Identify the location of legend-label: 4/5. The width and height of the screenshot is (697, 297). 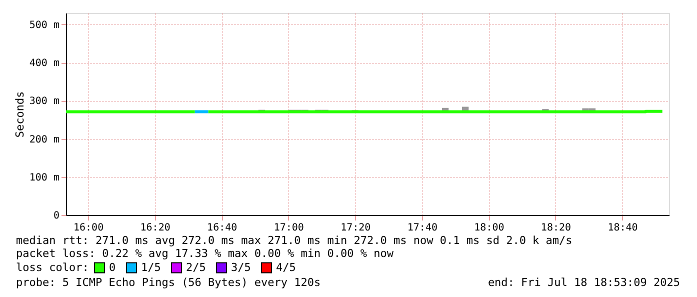
(286, 267).